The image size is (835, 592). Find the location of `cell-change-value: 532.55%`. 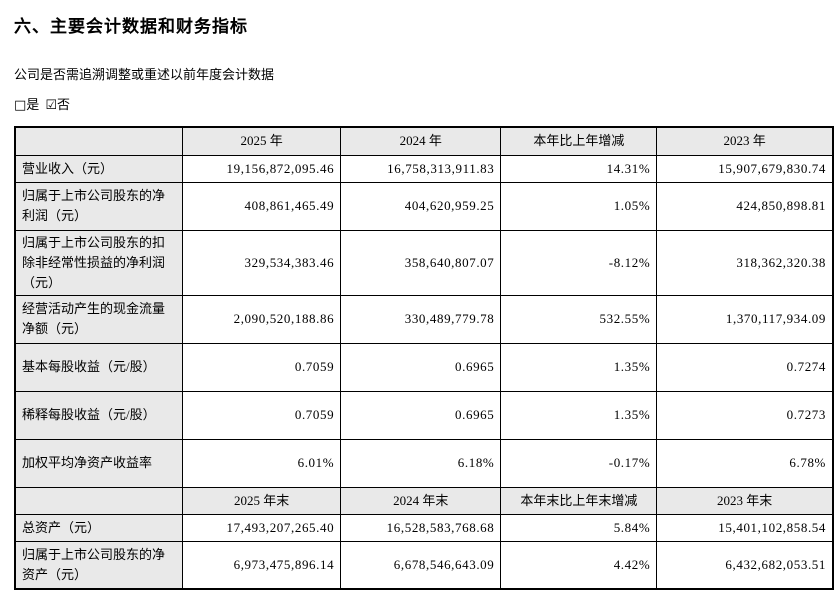

cell-change-value: 532.55% is located at coordinates (579, 319).